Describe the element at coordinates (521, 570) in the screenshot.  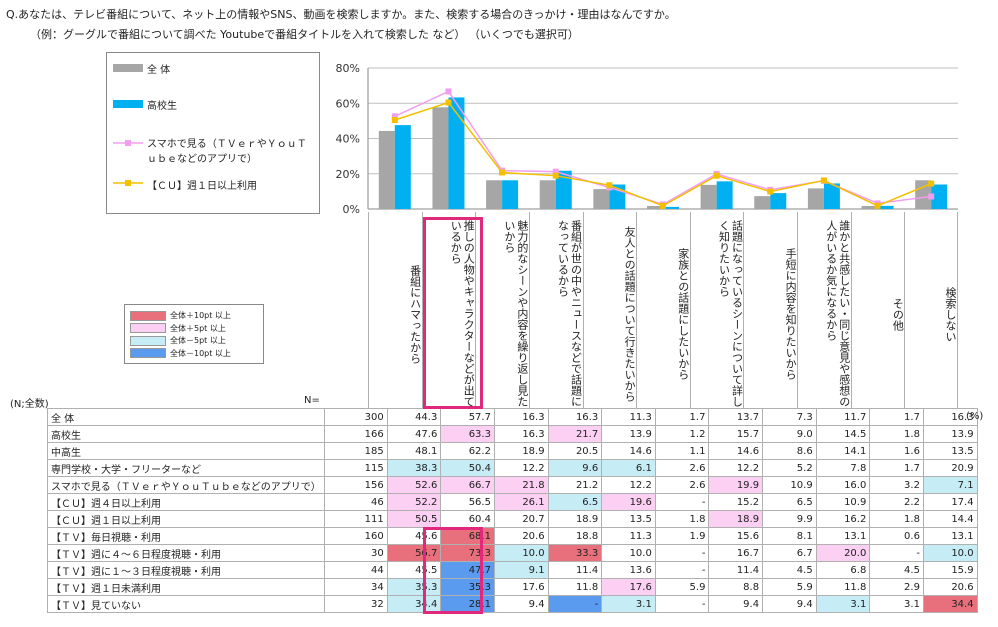
I see `table-cell: 9.1` at that location.